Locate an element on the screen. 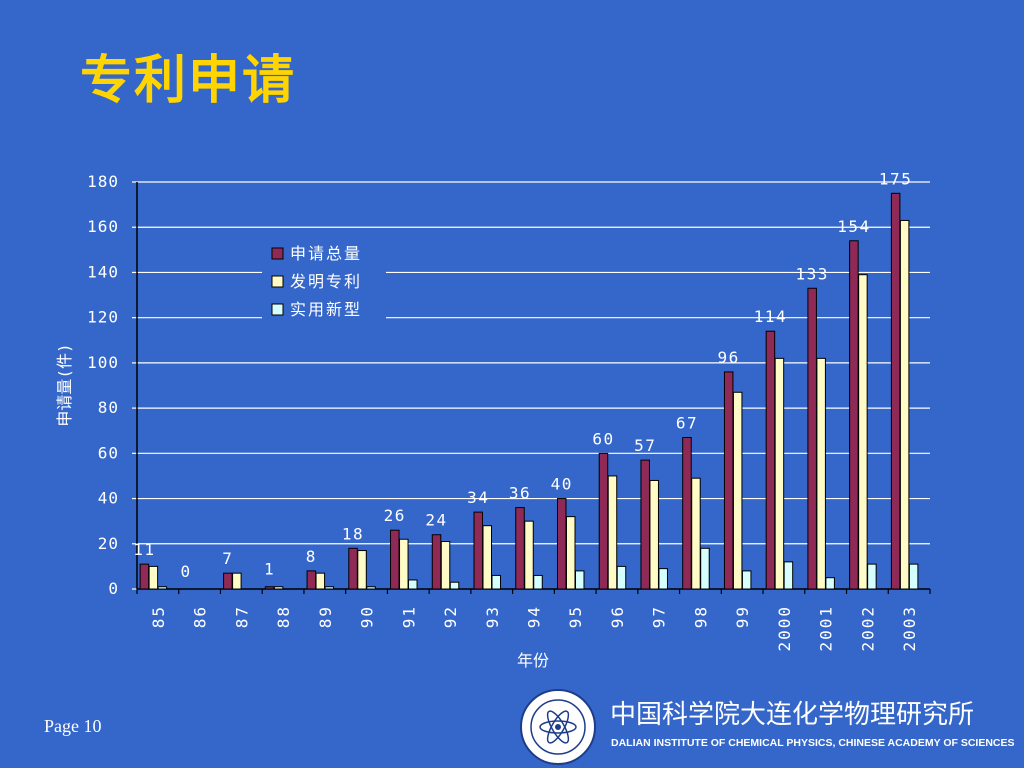 This screenshot has width=1024, height=768. data-label: 154 is located at coordinates (853, 226).